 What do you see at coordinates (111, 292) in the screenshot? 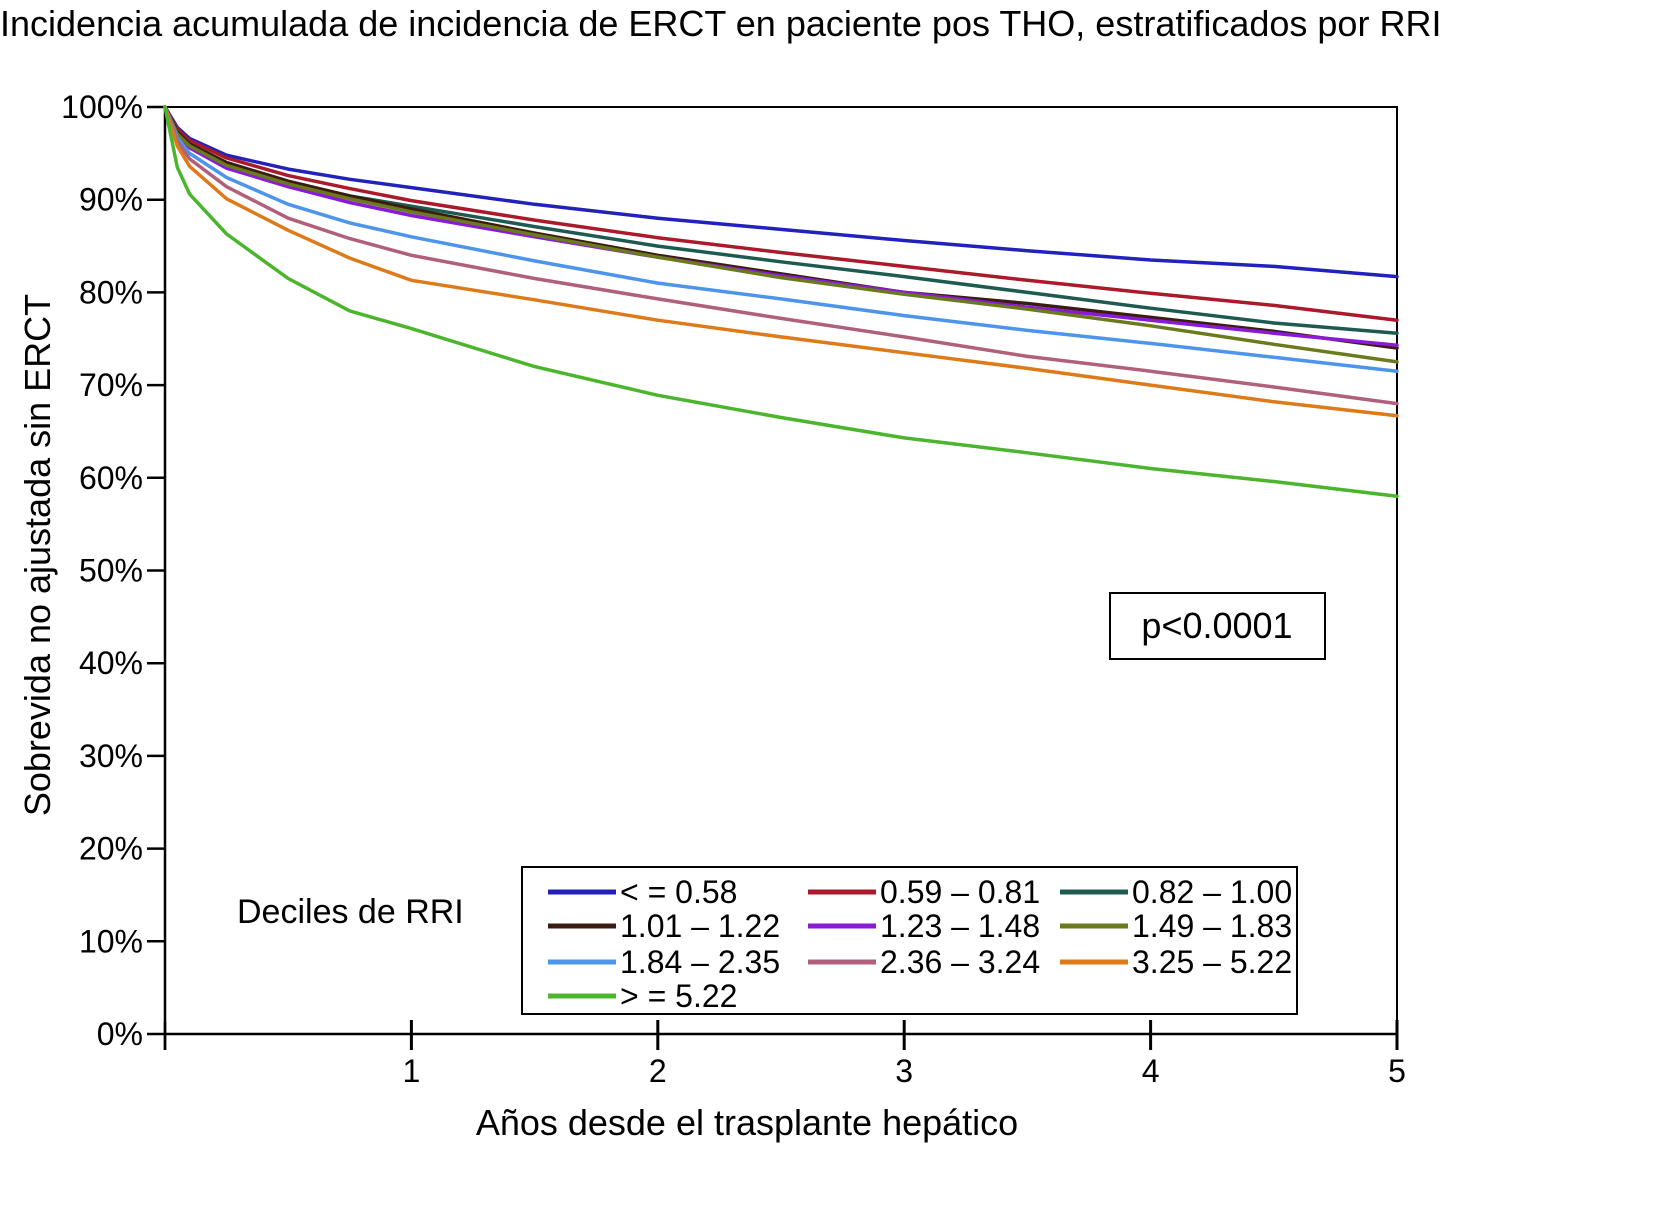
I see `y-tick-label: 80%` at bounding box center [111, 292].